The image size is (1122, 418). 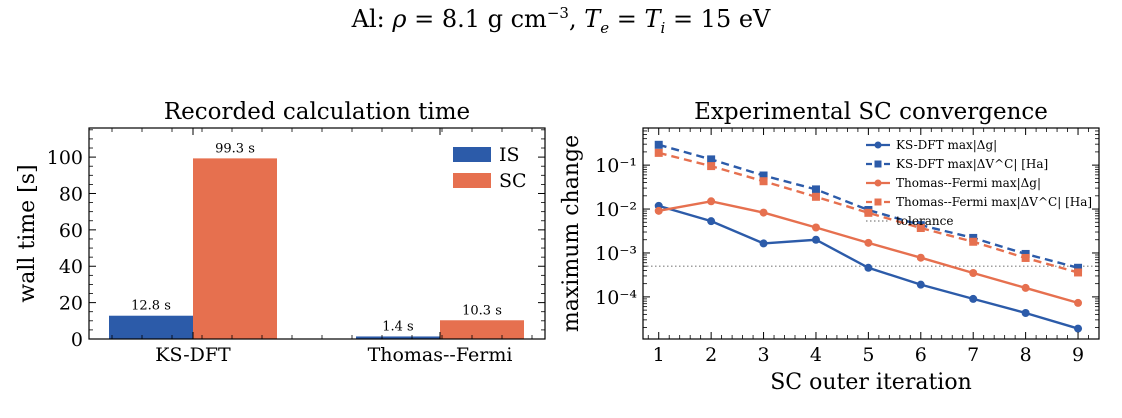 I want to click on y-tick-label: 80, so click(x=71, y=194).